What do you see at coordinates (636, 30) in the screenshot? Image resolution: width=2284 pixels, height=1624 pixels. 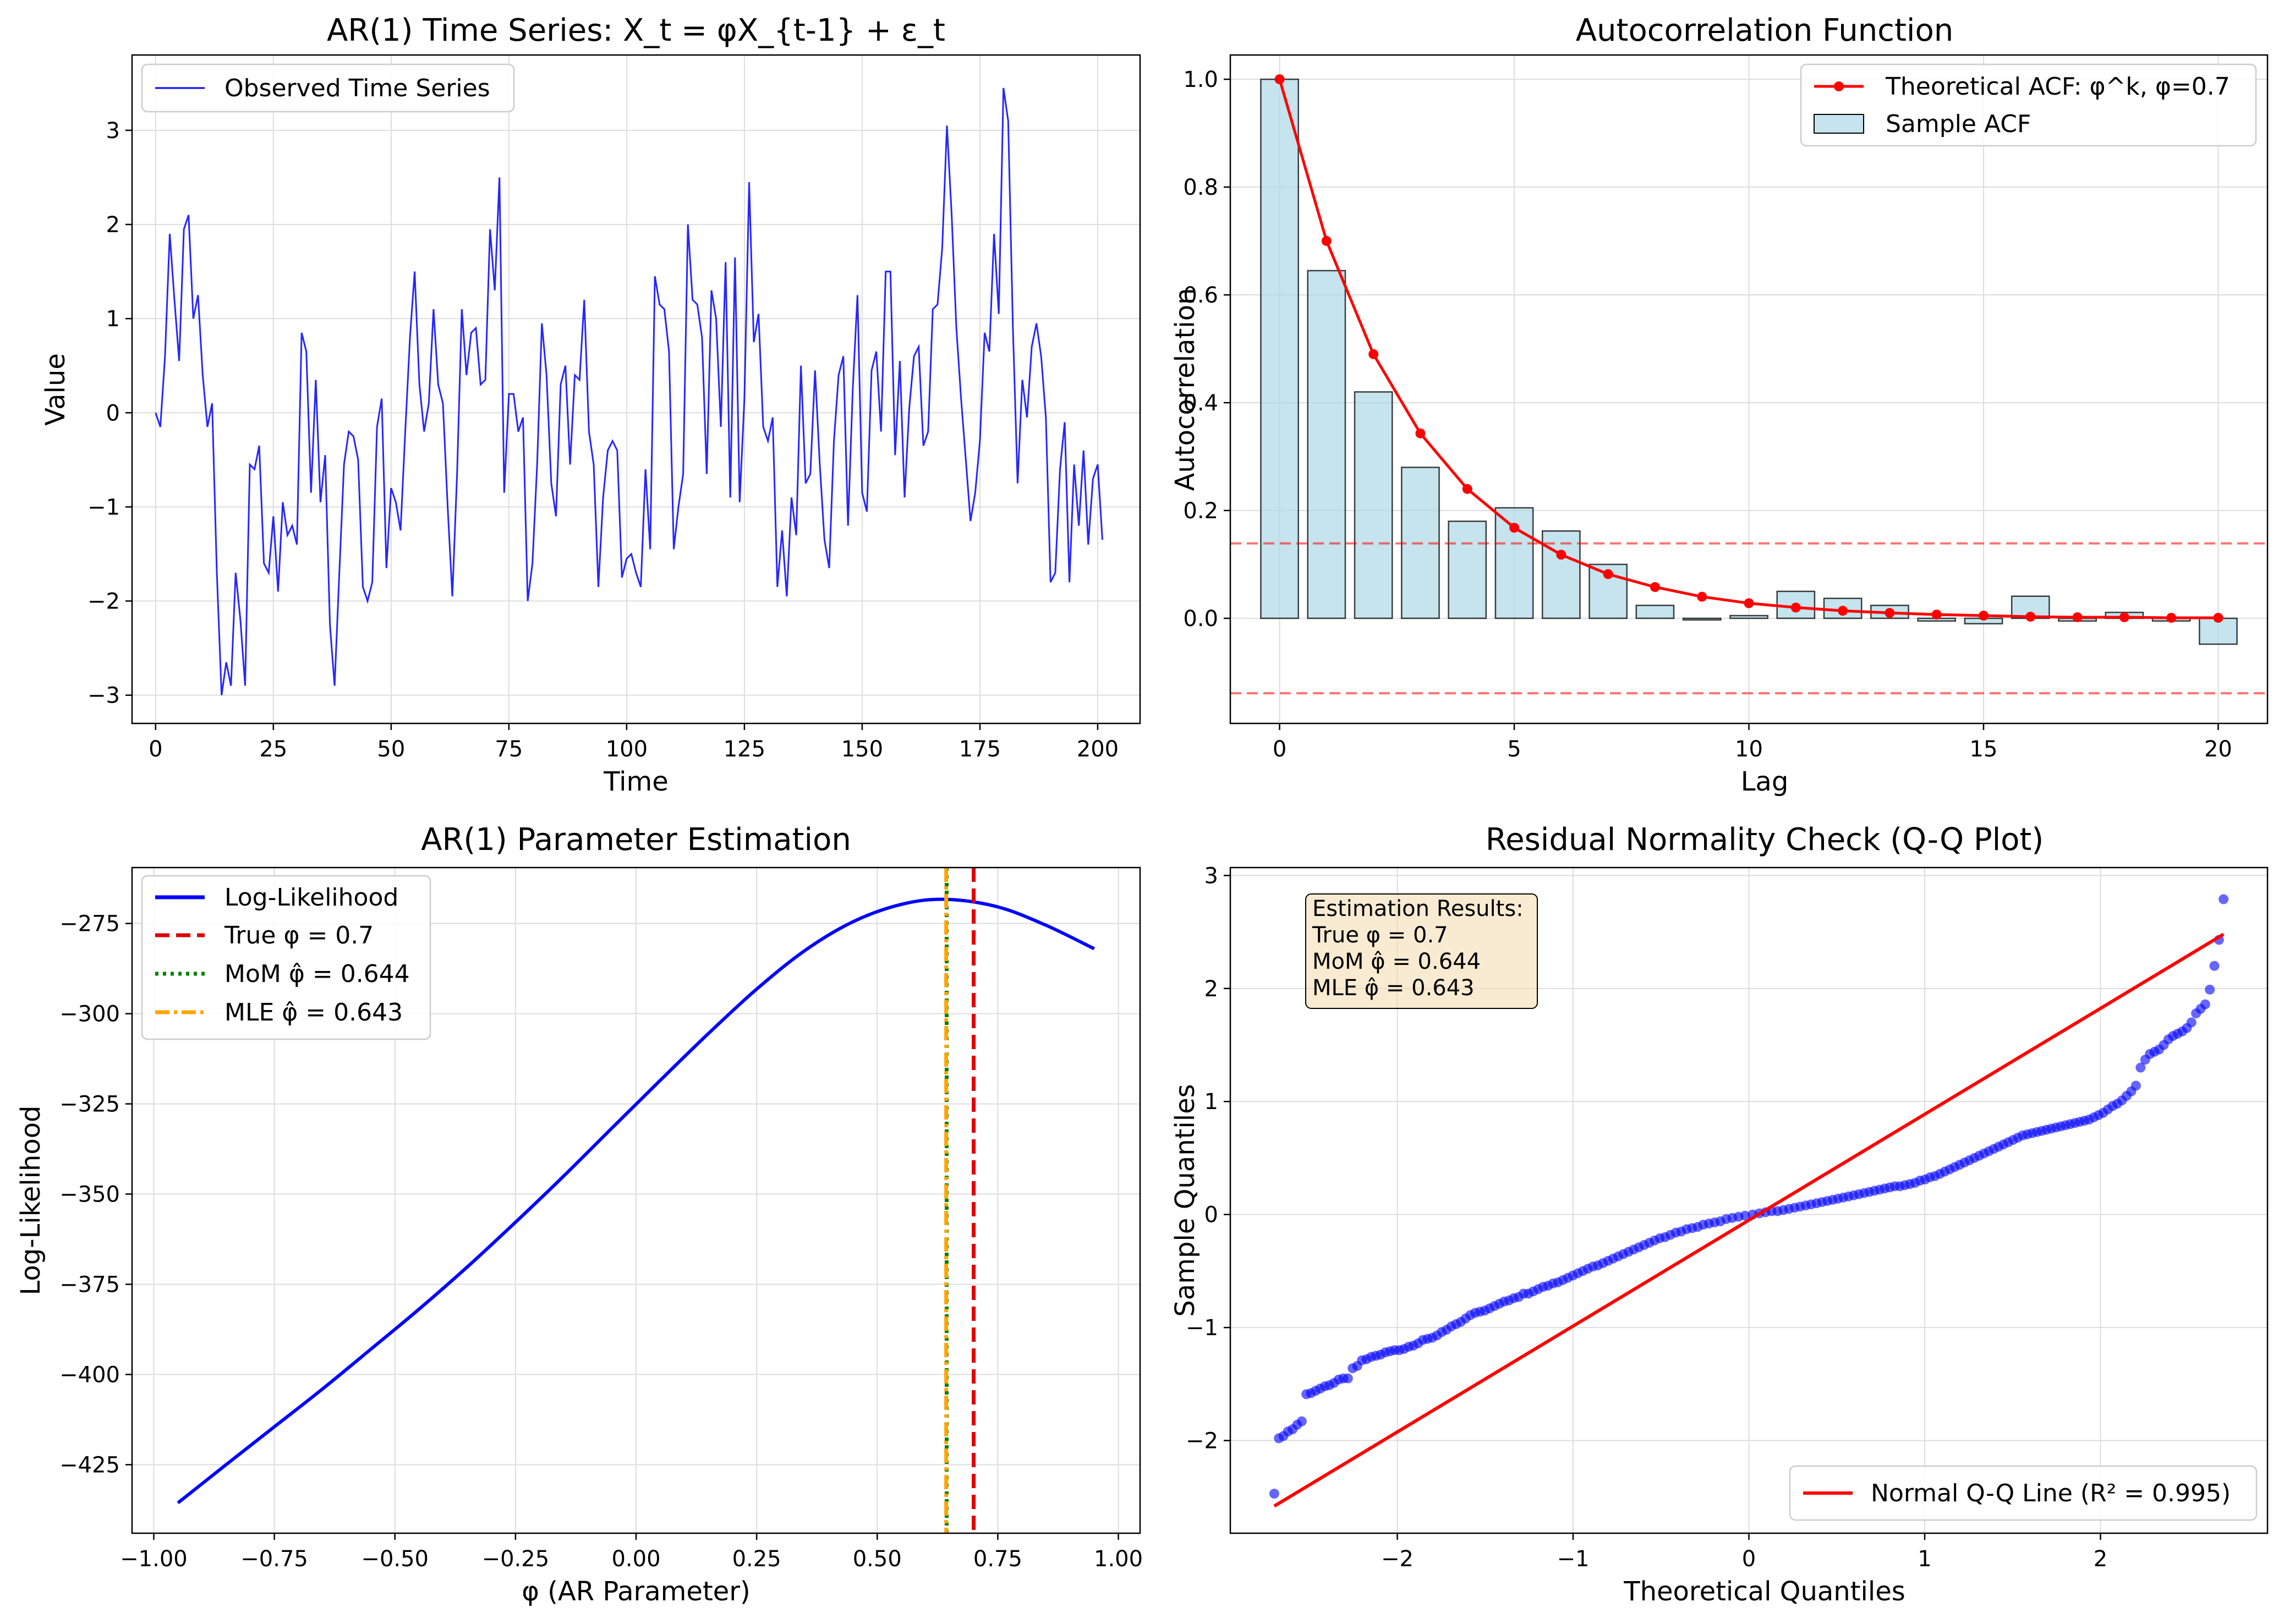 I see `ts-title: AR(1) Time Series: X_t = φX_{t-1} + ε_t` at bounding box center [636, 30].